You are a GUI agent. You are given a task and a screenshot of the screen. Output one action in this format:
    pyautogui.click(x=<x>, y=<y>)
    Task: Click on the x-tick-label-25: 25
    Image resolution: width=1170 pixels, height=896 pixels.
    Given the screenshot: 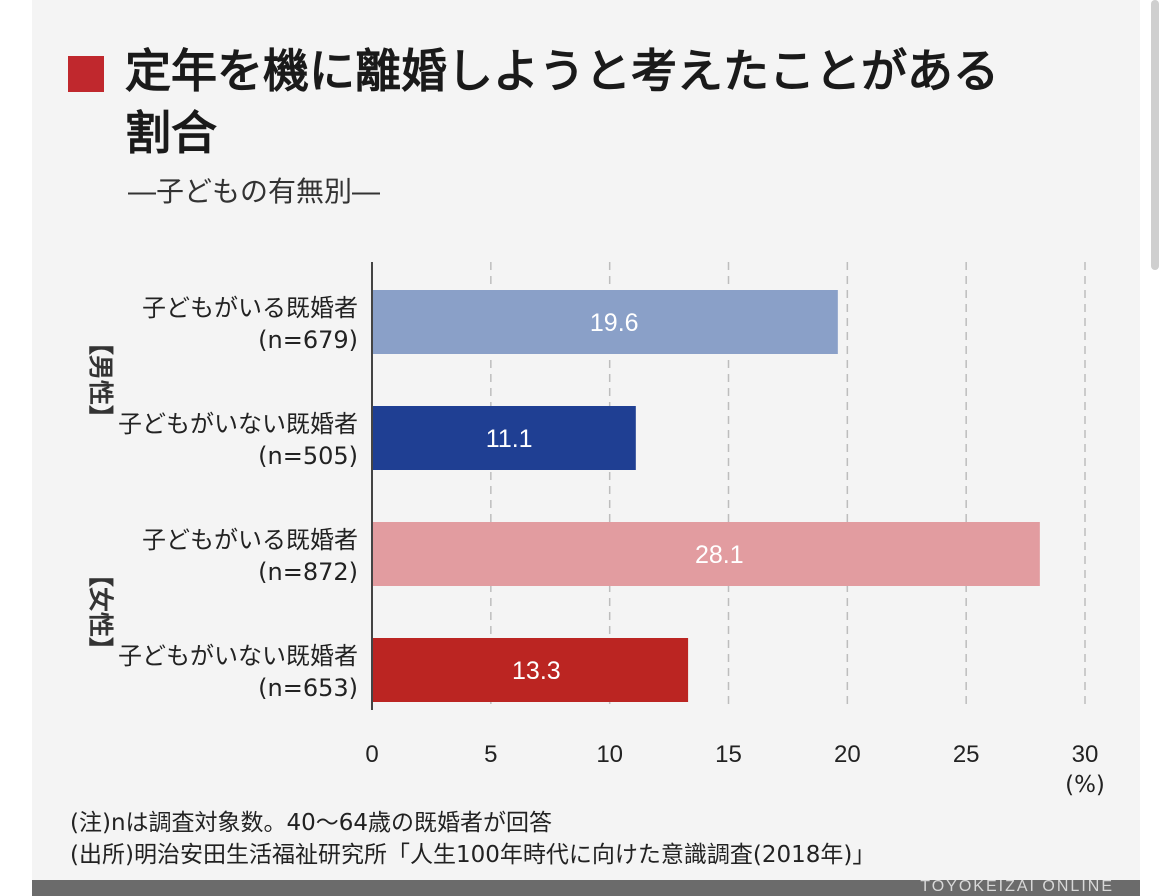 What is the action you would take?
    pyautogui.click(x=966, y=754)
    